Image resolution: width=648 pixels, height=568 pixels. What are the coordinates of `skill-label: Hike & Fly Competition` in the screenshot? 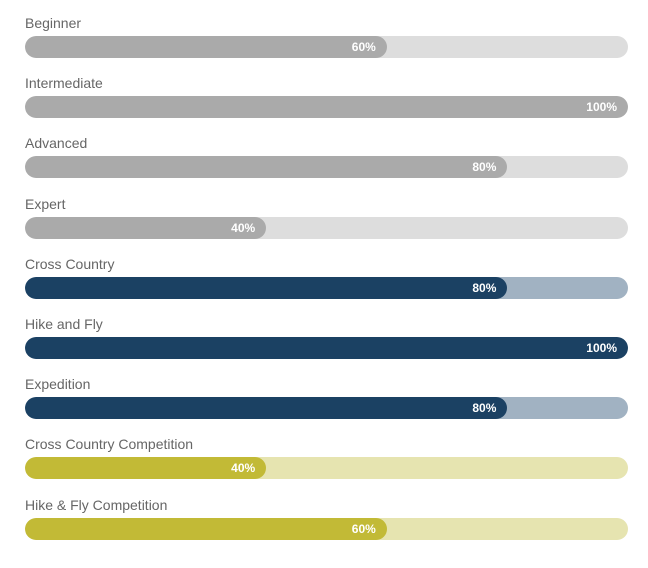 It's located at (96, 504).